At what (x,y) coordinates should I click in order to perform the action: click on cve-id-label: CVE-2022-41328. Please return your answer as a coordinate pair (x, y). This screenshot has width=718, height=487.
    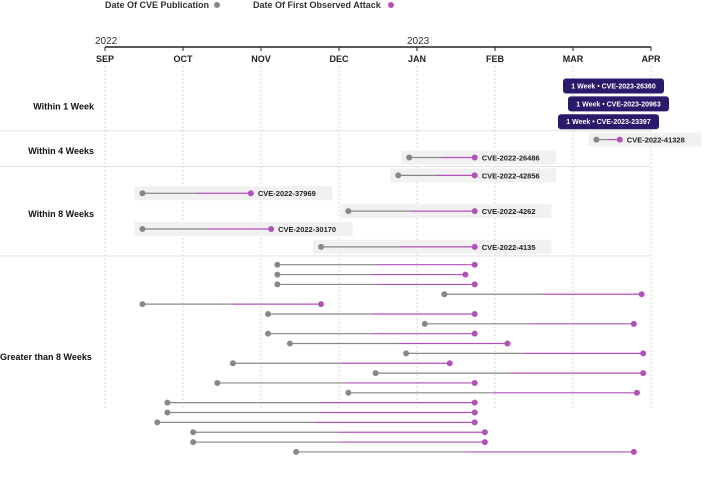
    Looking at the image, I should click on (656, 140).